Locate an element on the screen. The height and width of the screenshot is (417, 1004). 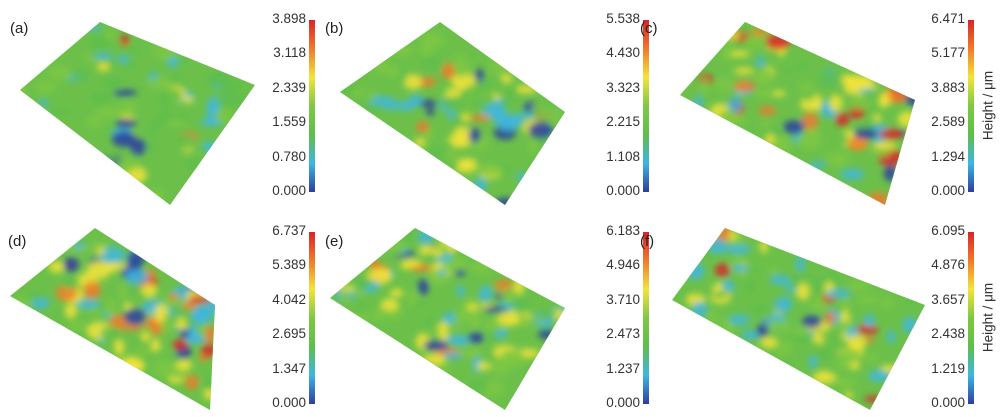
colorbar-axis-label: Height / μm is located at coordinates (988, 317).